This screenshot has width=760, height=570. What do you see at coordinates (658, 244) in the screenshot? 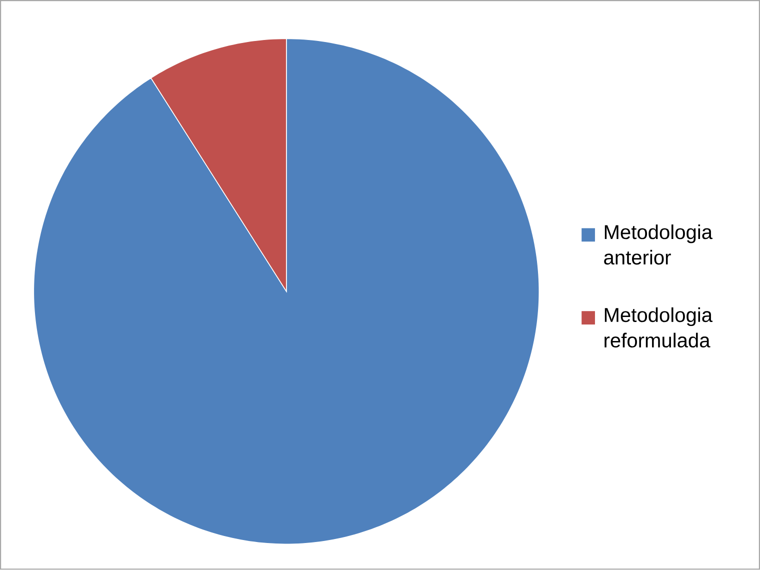
I see `legend-label: Metodologia anterior` at bounding box center [658, 244].